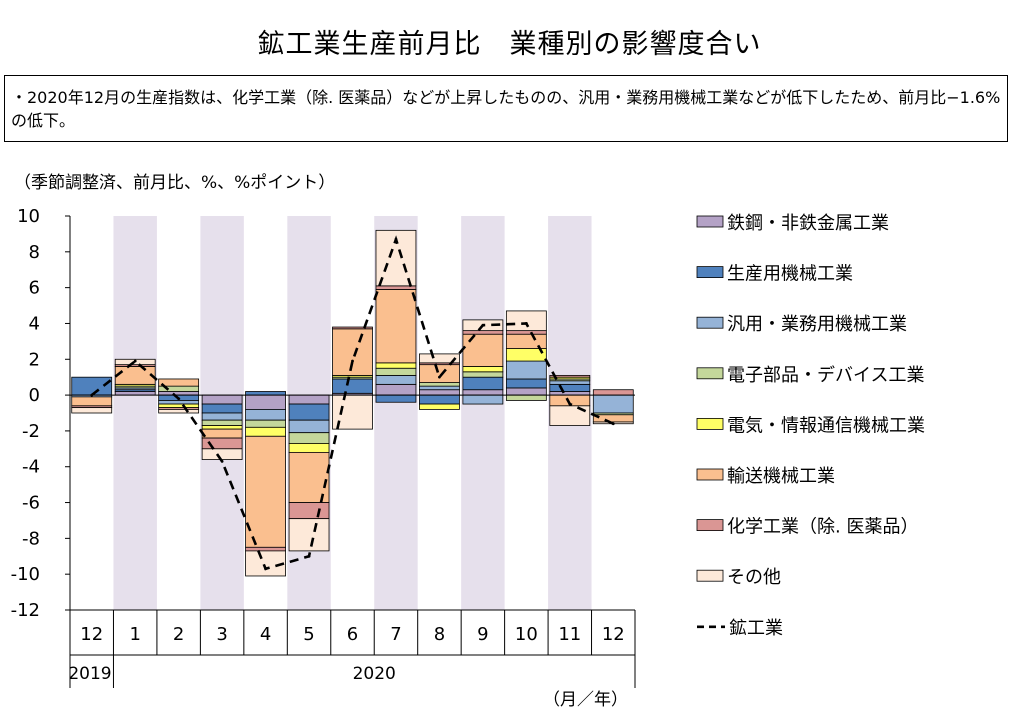  Describe the element at coordinates (34, 359) in the screenshot. I see `y-tick-label: 2` at that location.